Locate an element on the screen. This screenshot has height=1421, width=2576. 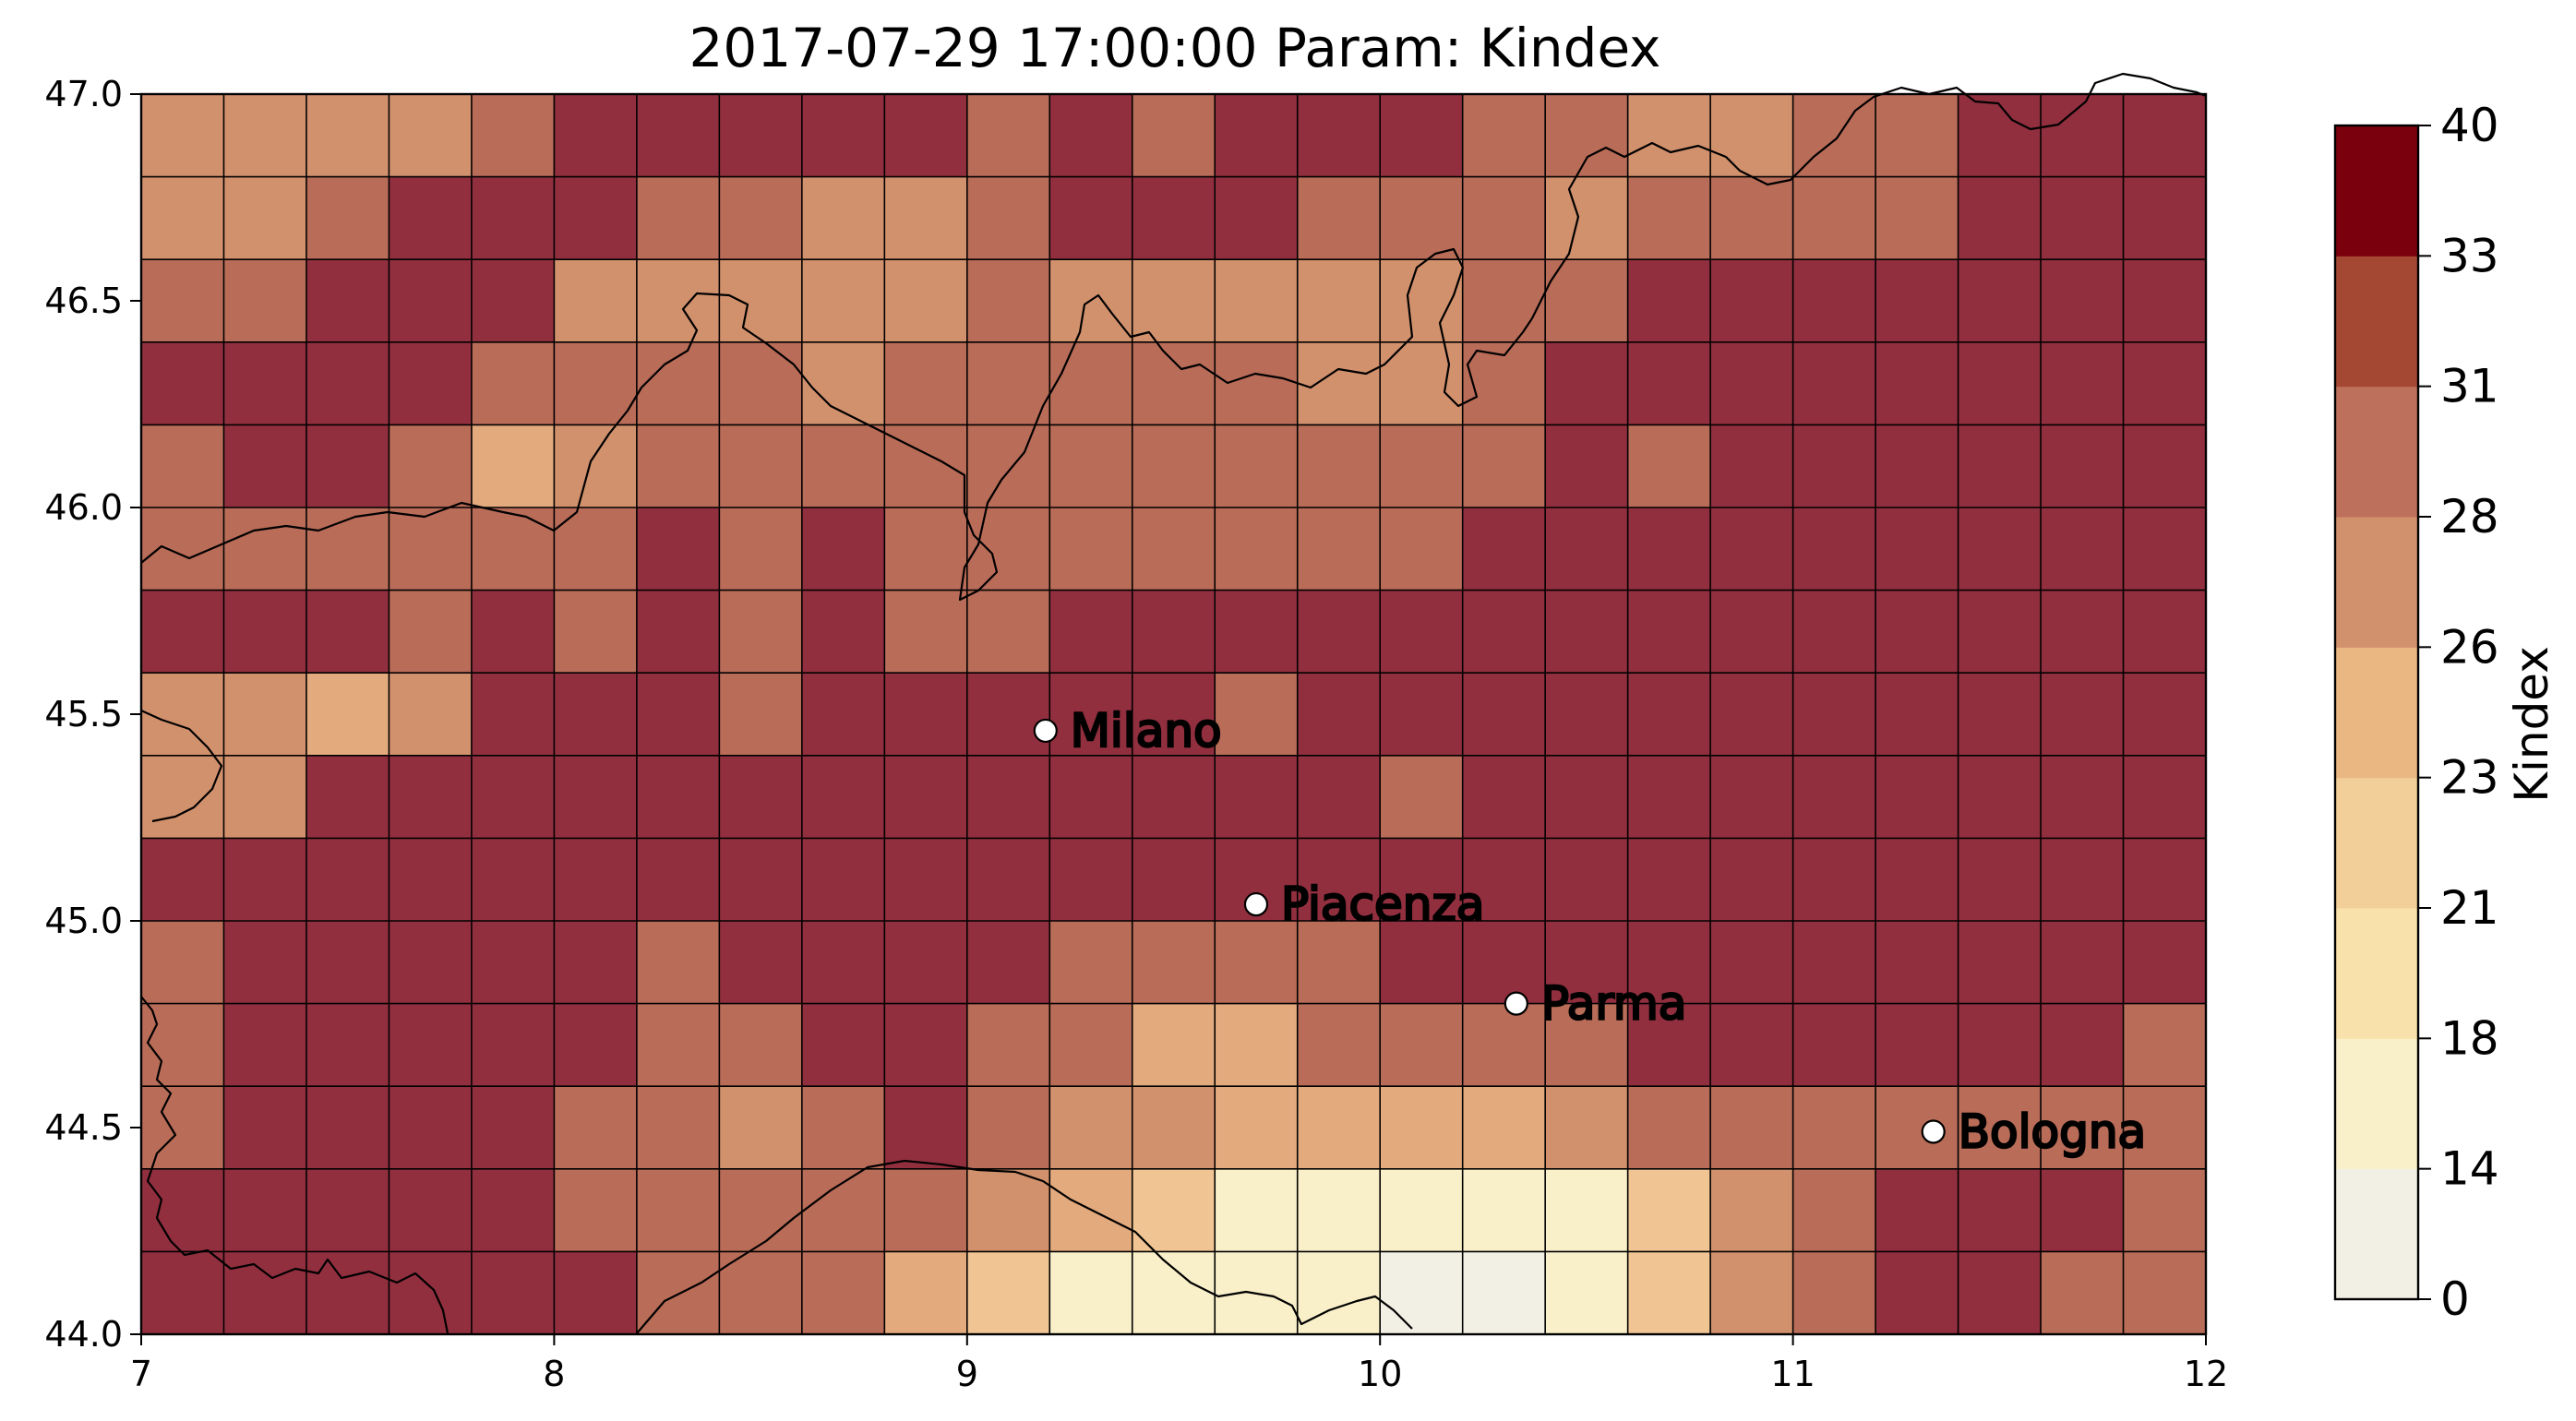
colorbar-label: Kindex is located at coordinates (2532, 724).